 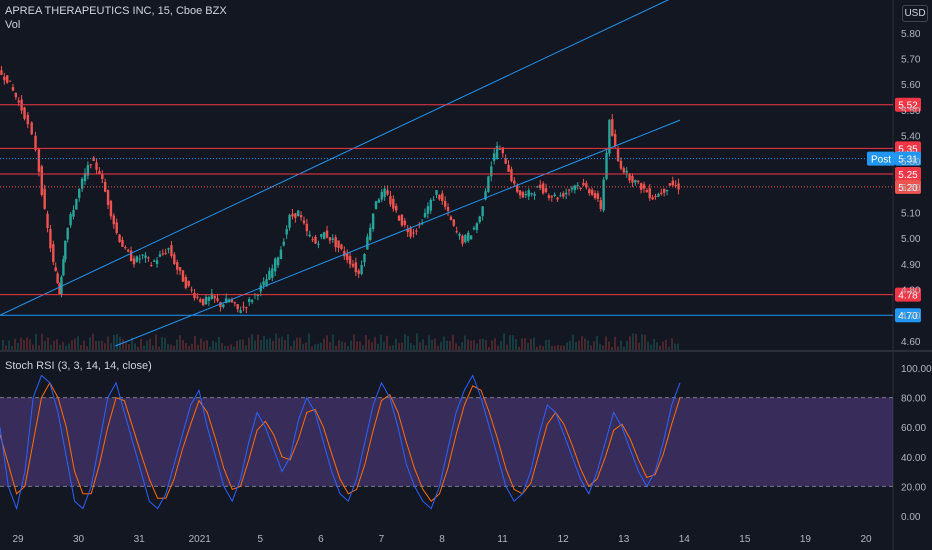 I want to click on stoch-rsi-label: Stoch RSI (3, 3, 14, 14, close), so click(x=78, y=366).